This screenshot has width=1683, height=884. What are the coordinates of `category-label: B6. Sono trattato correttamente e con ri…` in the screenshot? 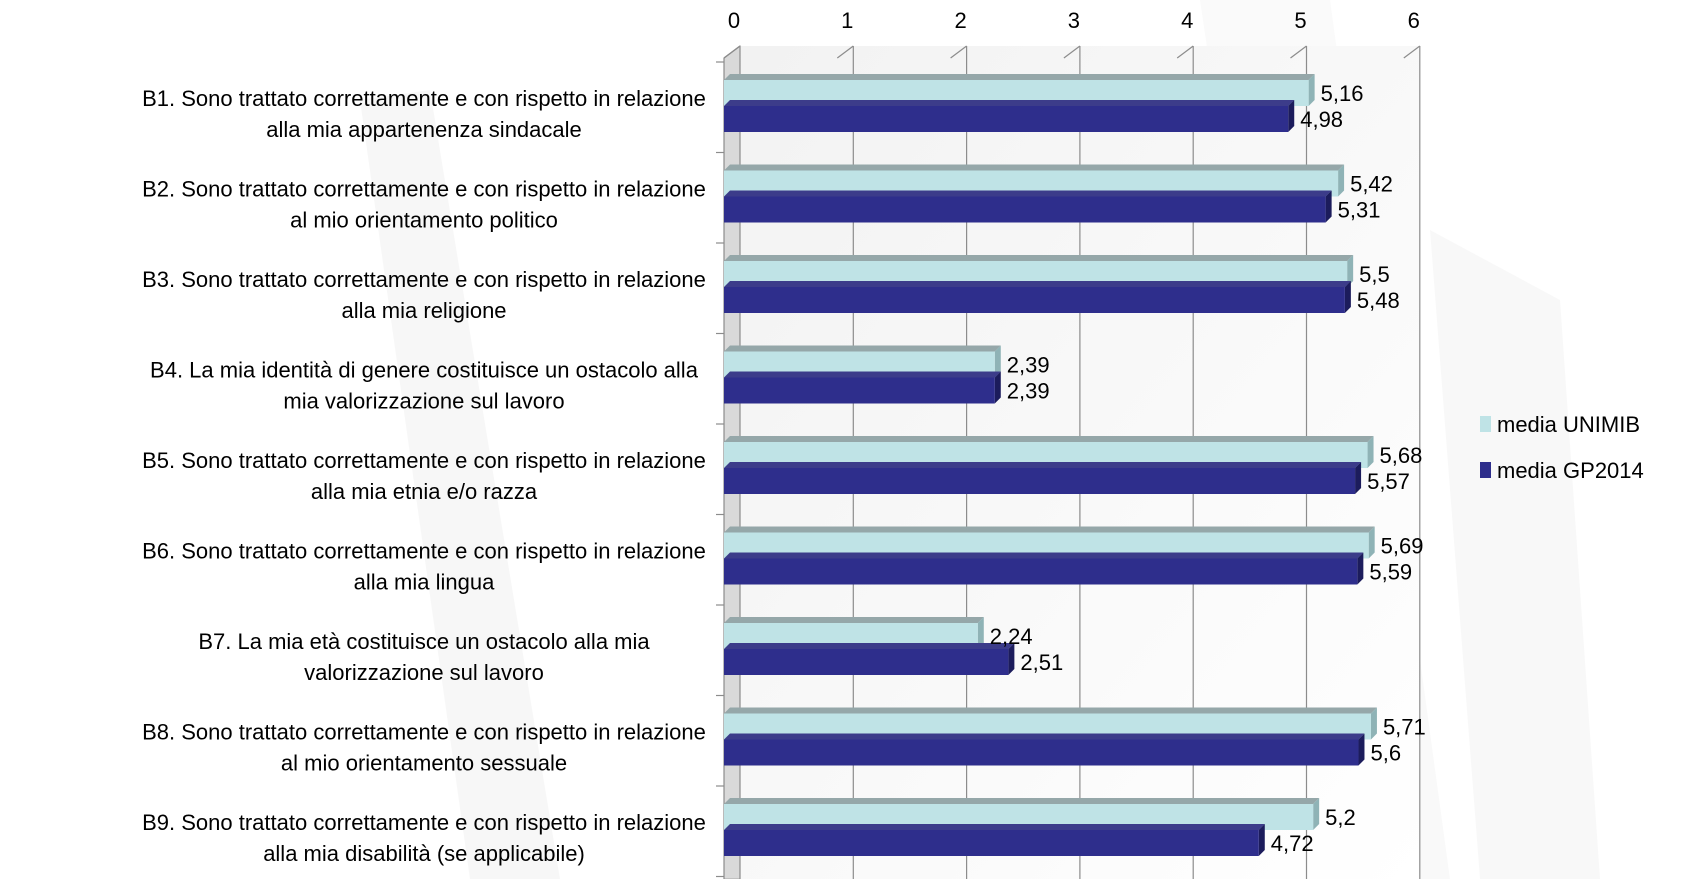 It's located at (424, 567).